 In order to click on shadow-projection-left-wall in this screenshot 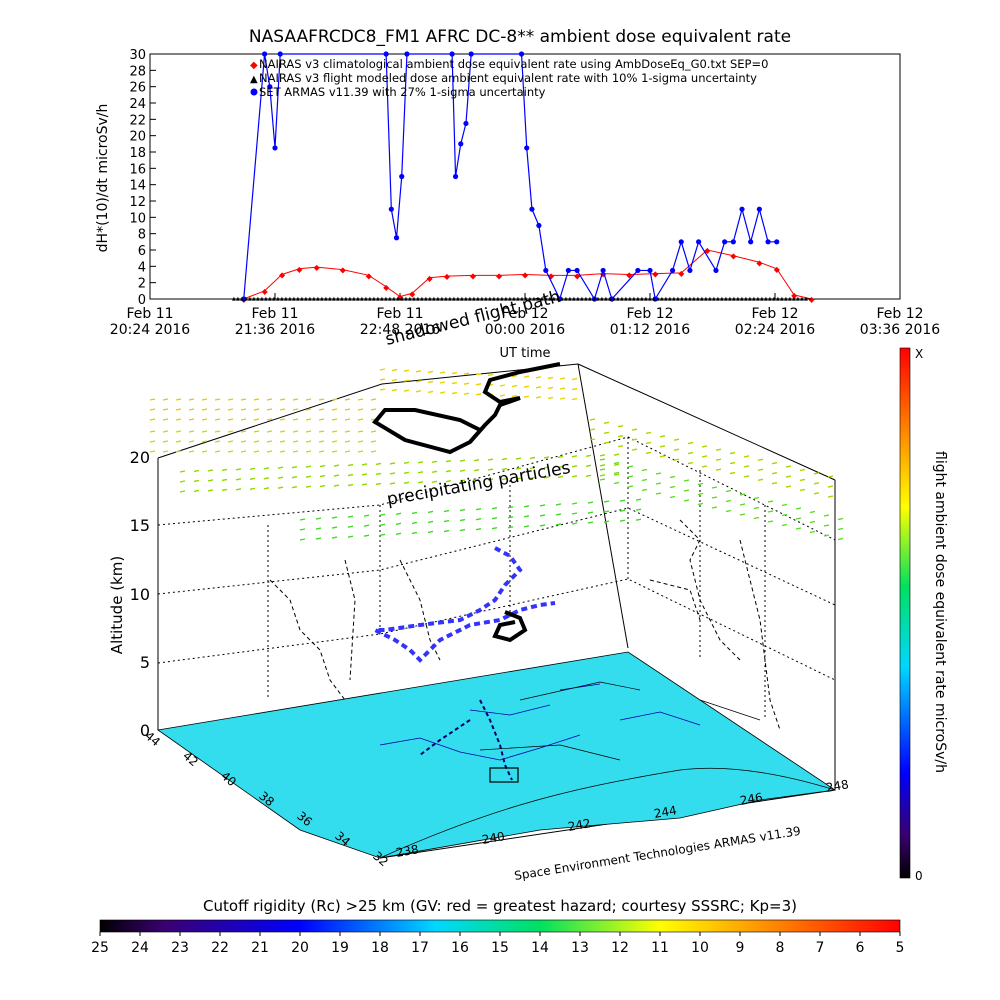, I will do `click(355, 630)`.